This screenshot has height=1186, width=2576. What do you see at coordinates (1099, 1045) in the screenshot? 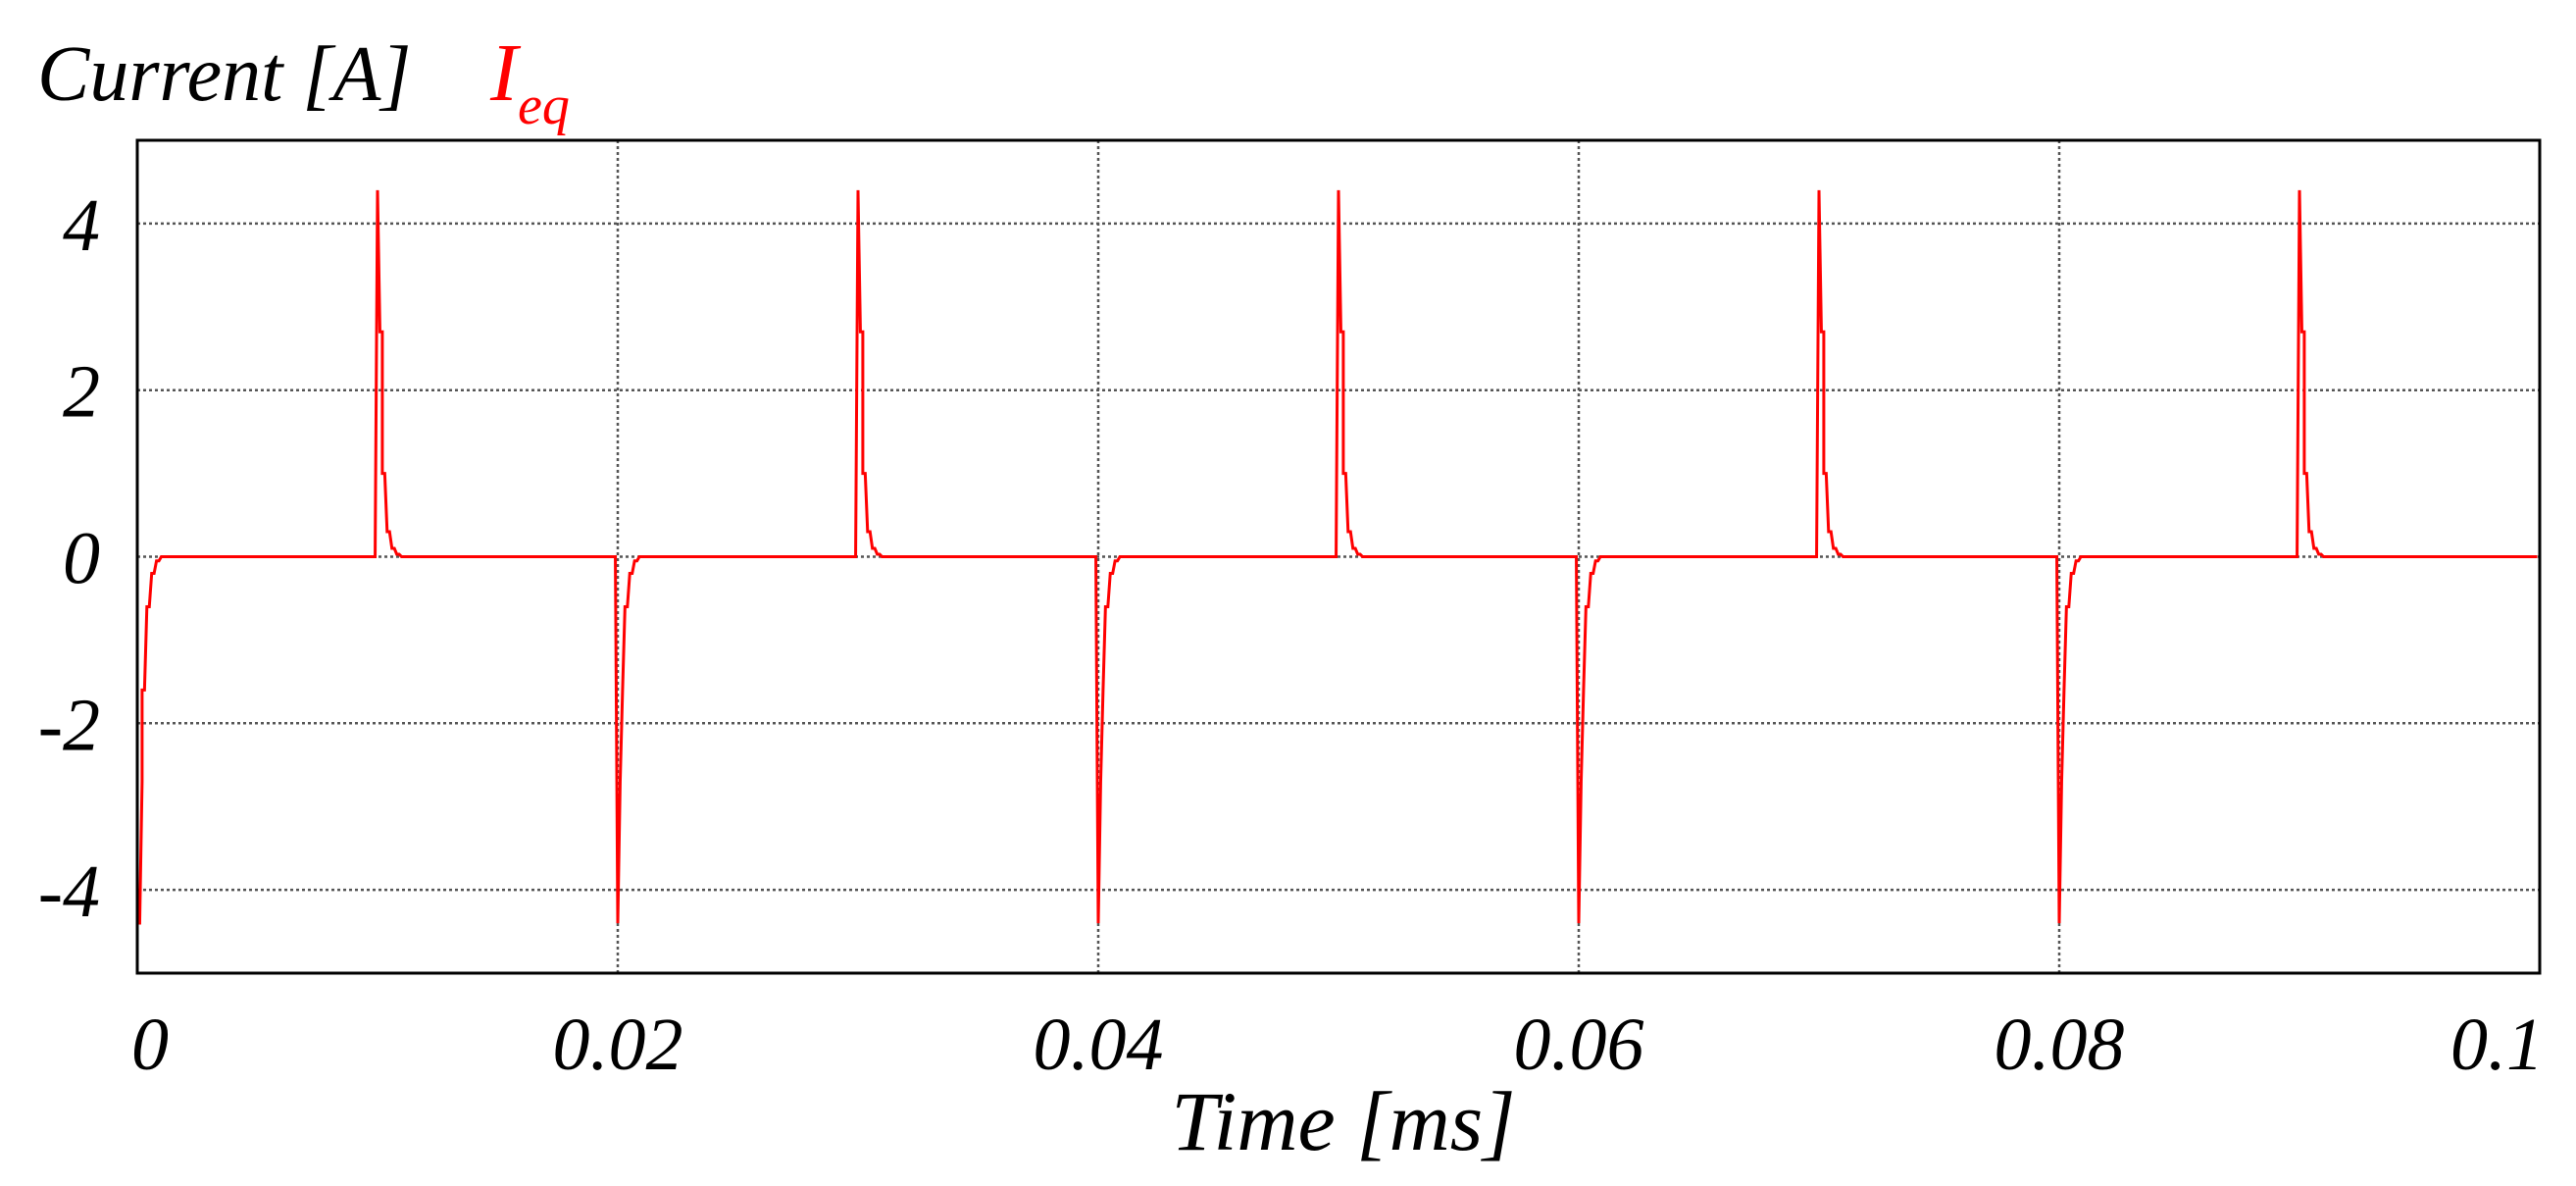
I see `x-tick-label: 0.04` at bounding box center [1099, 1045].